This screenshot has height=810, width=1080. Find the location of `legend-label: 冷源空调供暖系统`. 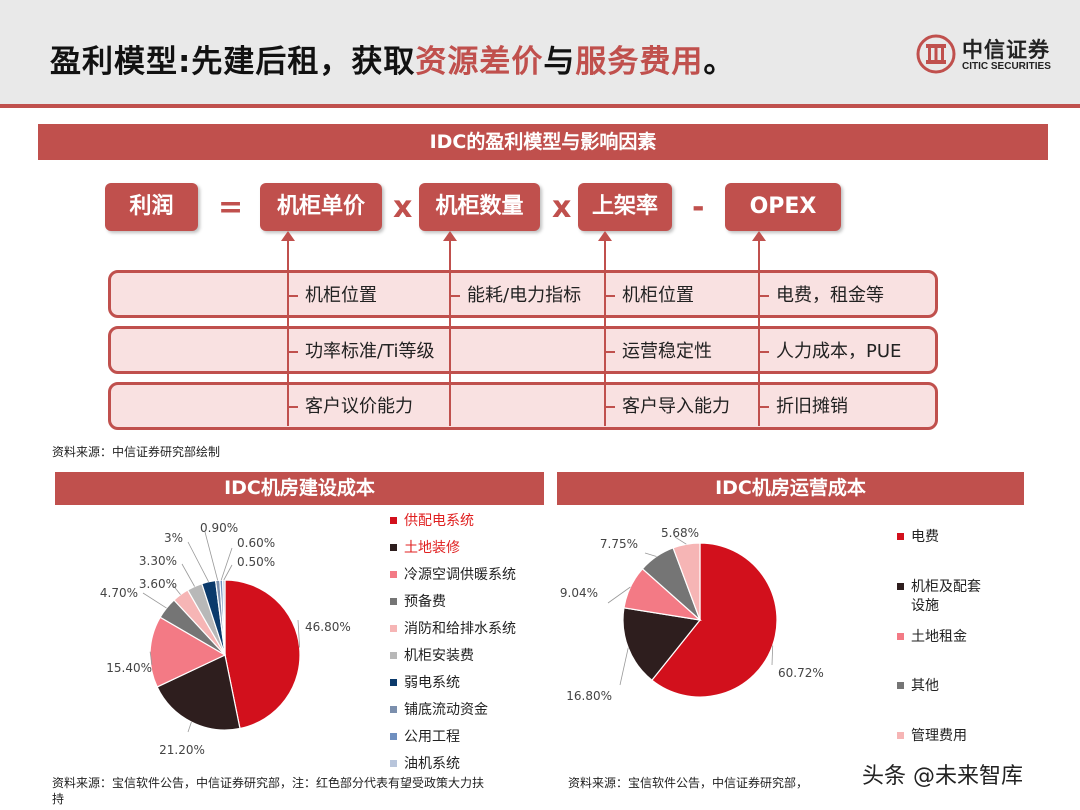

legend-label: 冷源空调供暖系统 is located at coordinates (460, 575).